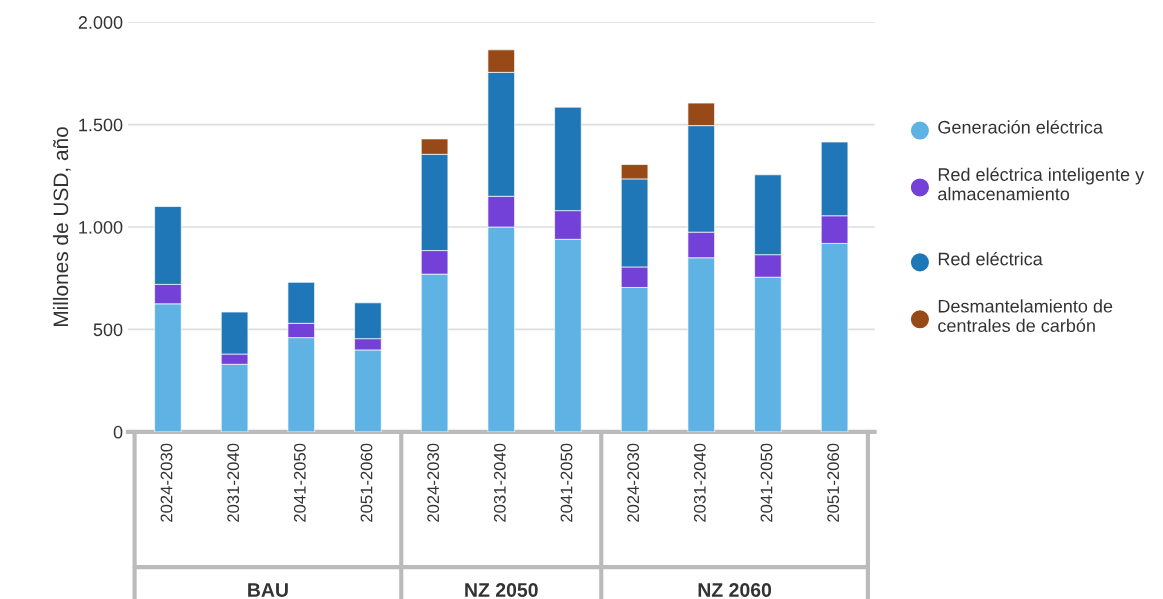  I want to click on y-tick-label: 0, so click(118, 432).